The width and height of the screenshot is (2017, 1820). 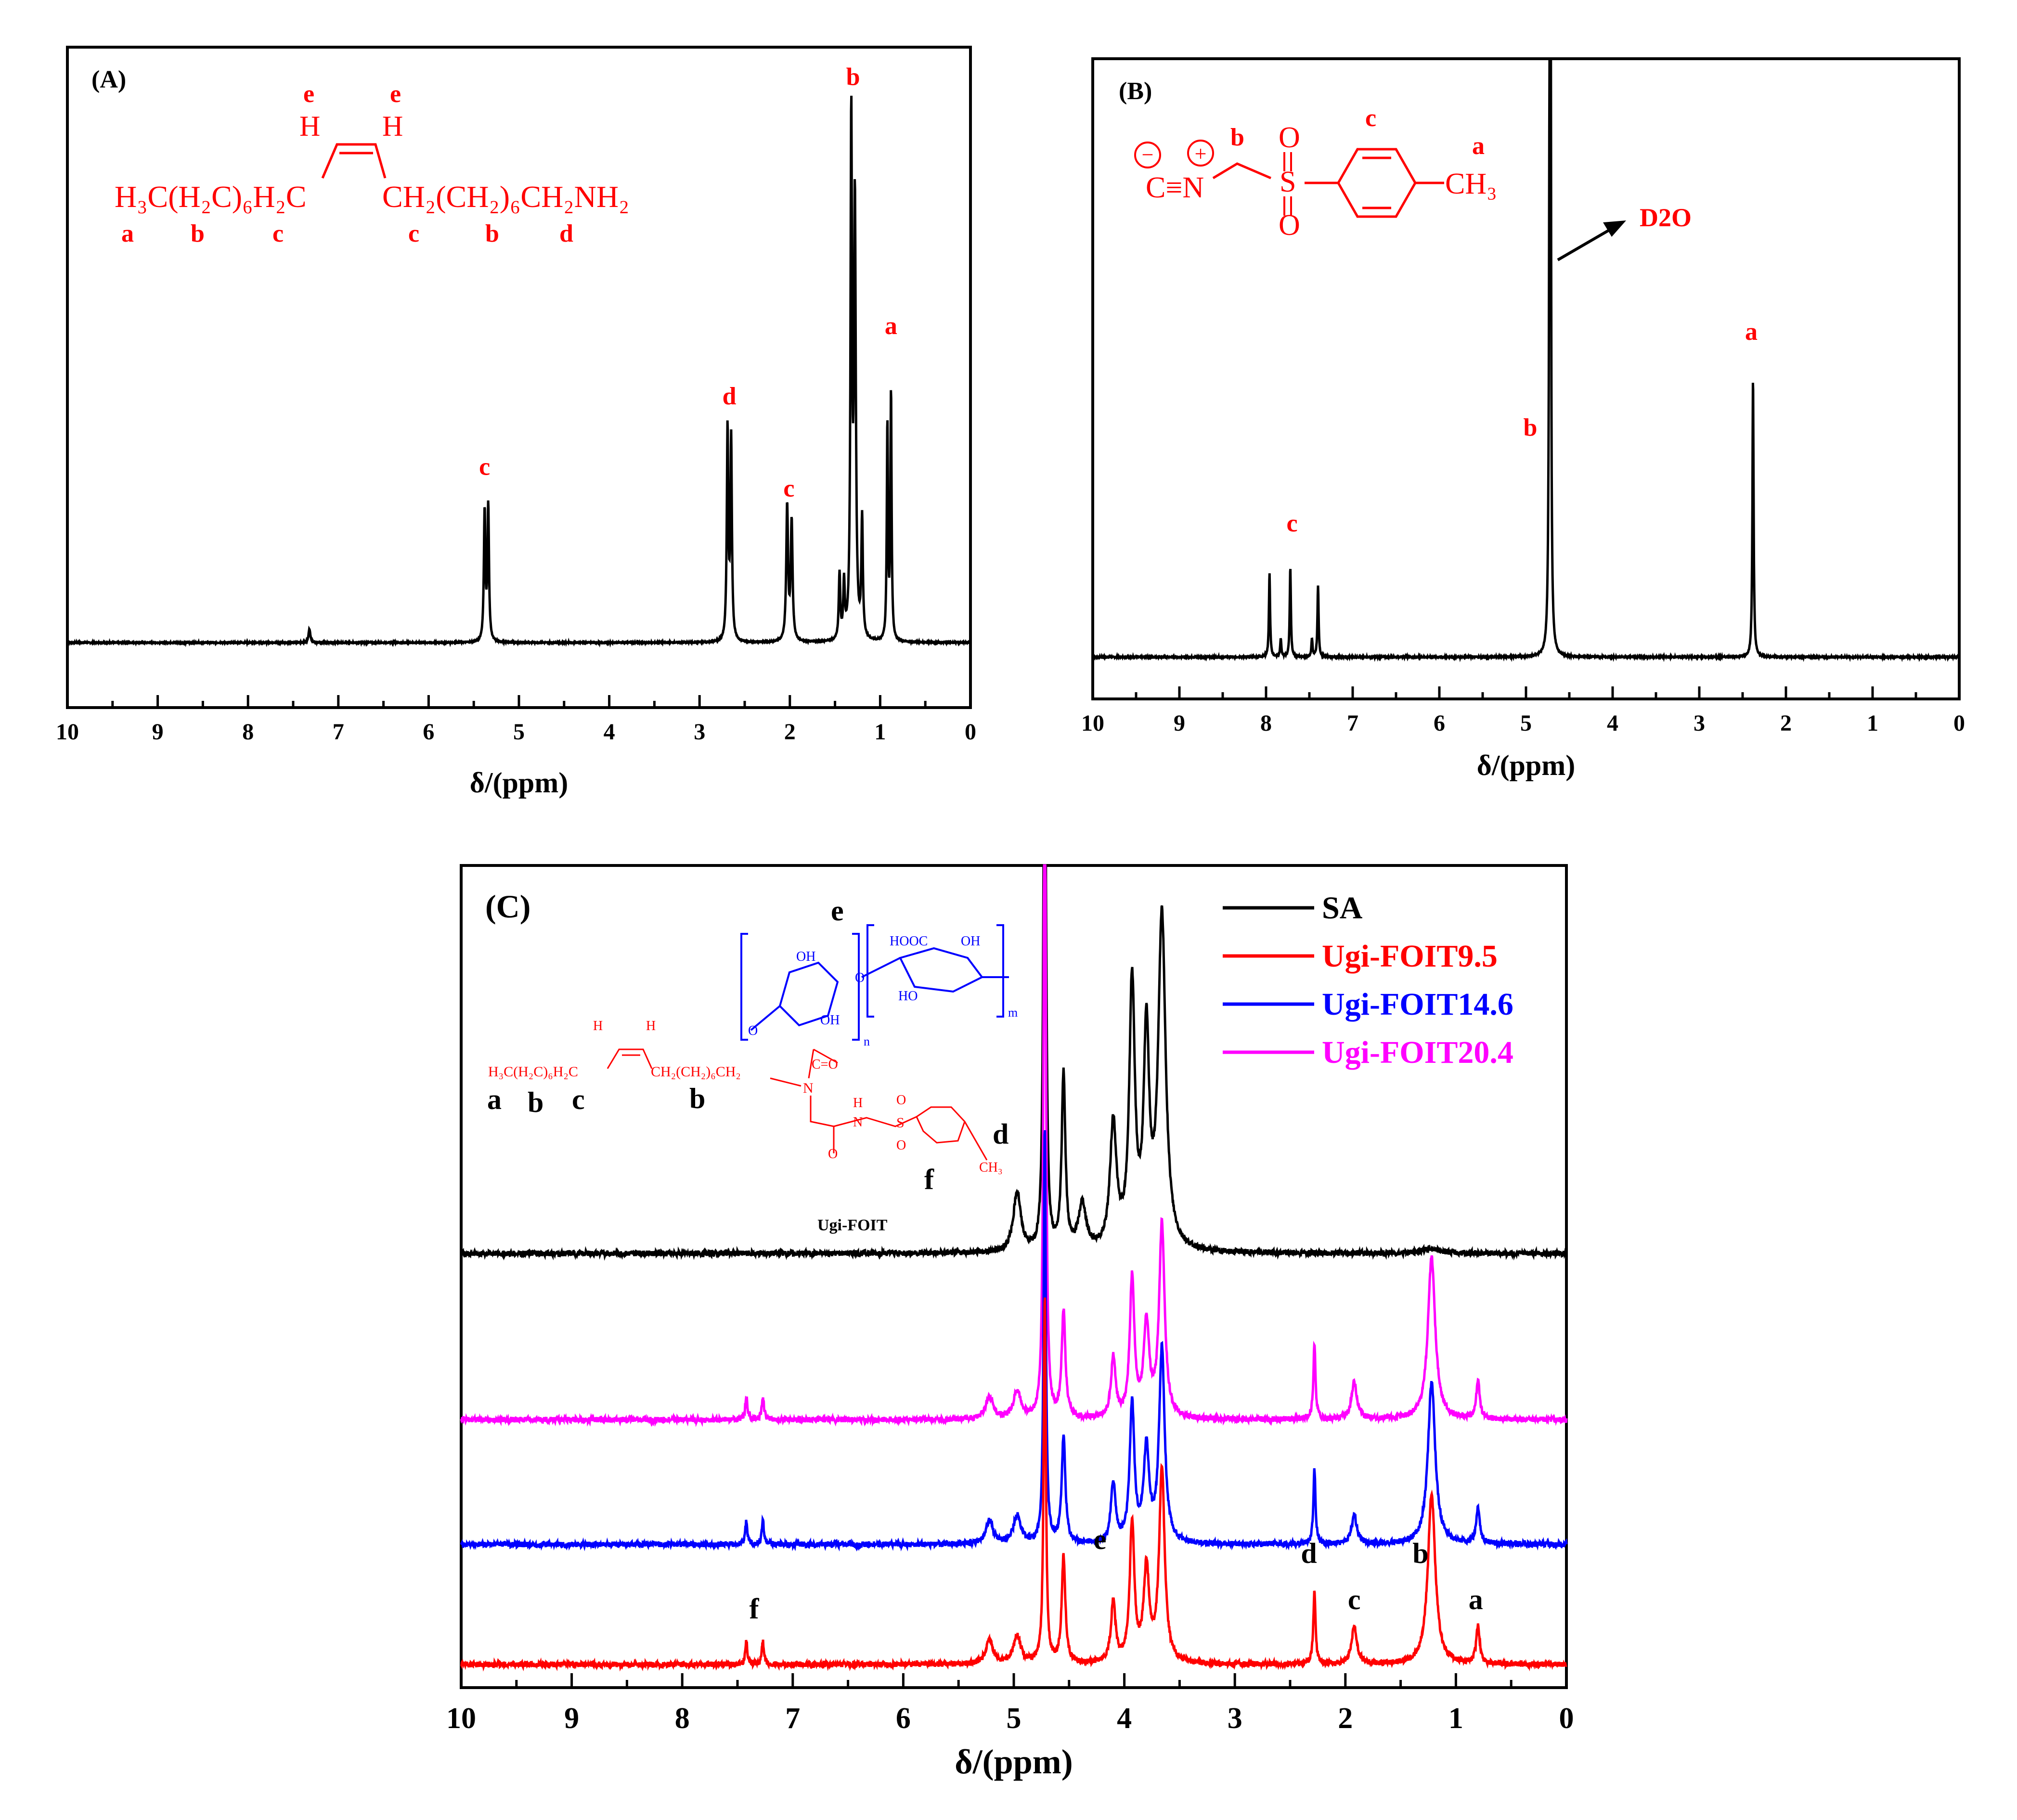 What do you see at coordinates (651, 1026) in the screenshot?
I see `structure-c-h-right: H` at bounding box center [651, 1026].